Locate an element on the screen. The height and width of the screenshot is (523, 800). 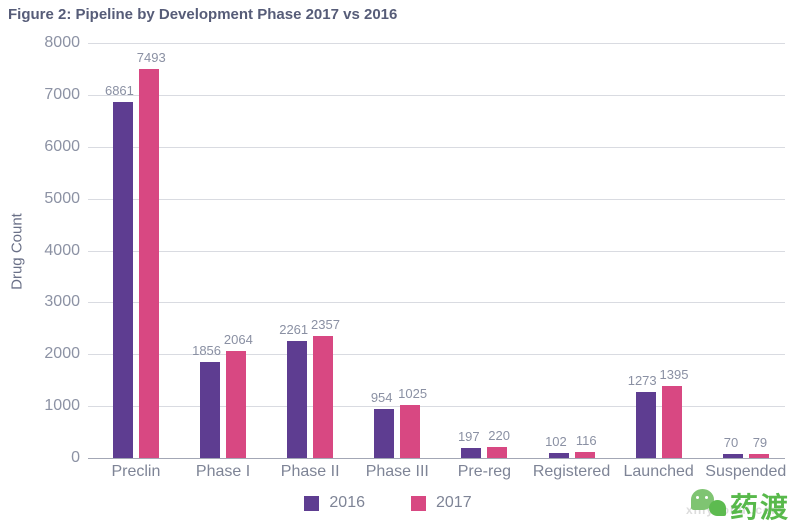
y-tick-3000: 3000 is located at coordinates (62, 302).